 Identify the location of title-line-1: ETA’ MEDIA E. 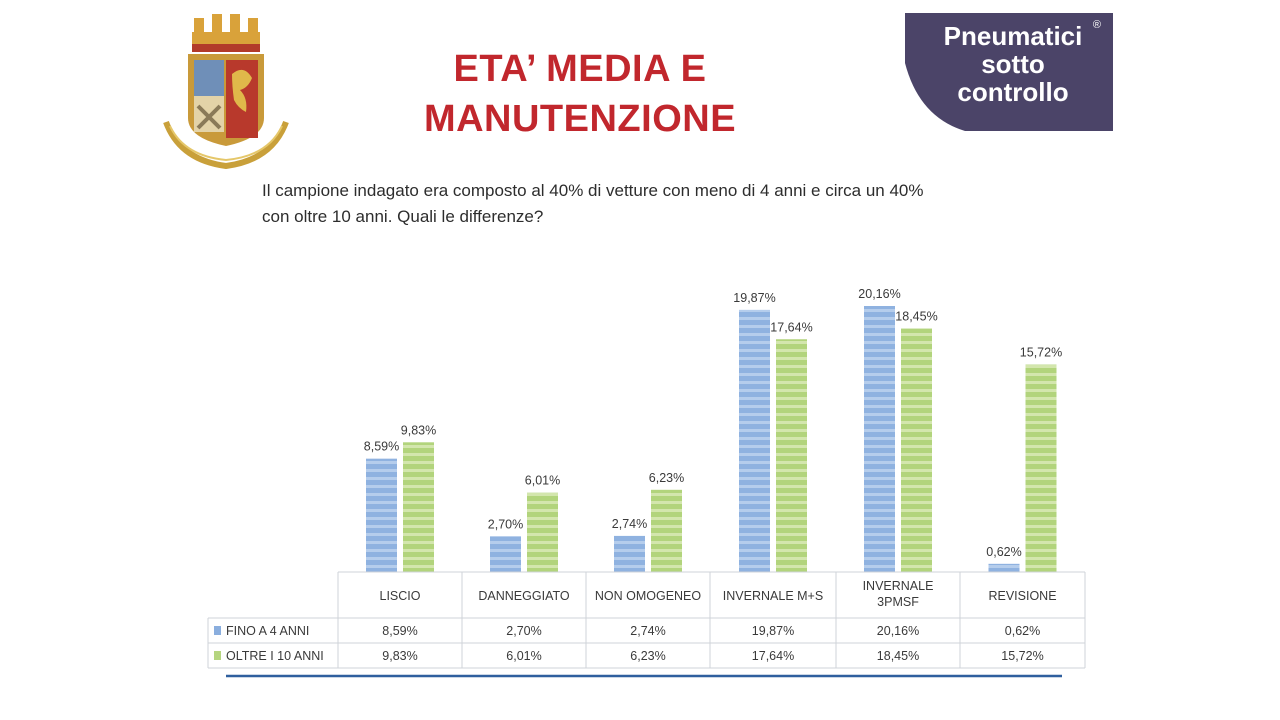
(580, 69).